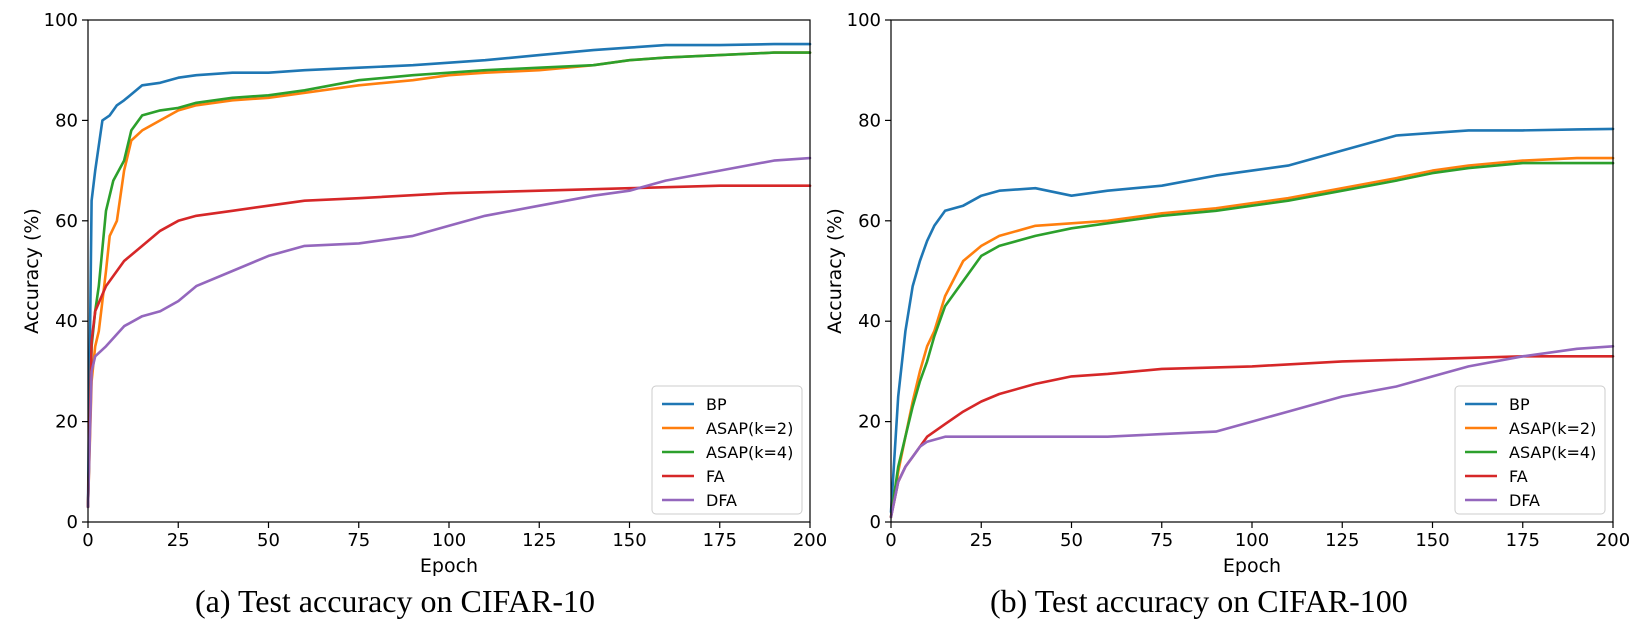 Image resolution: width=1644 pixels, height=642 pixels. I want to click on caption-cifar10: (a) Test accuracy on CIFAR-10, so click(395, 601).